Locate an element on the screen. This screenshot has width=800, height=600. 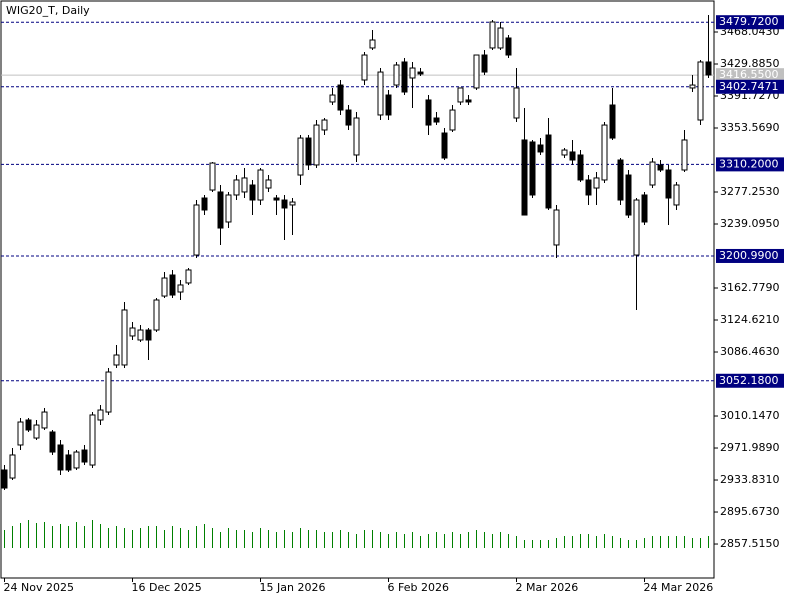
chart-title: WIG20_T, Daily is located at coordinates (48, 10).